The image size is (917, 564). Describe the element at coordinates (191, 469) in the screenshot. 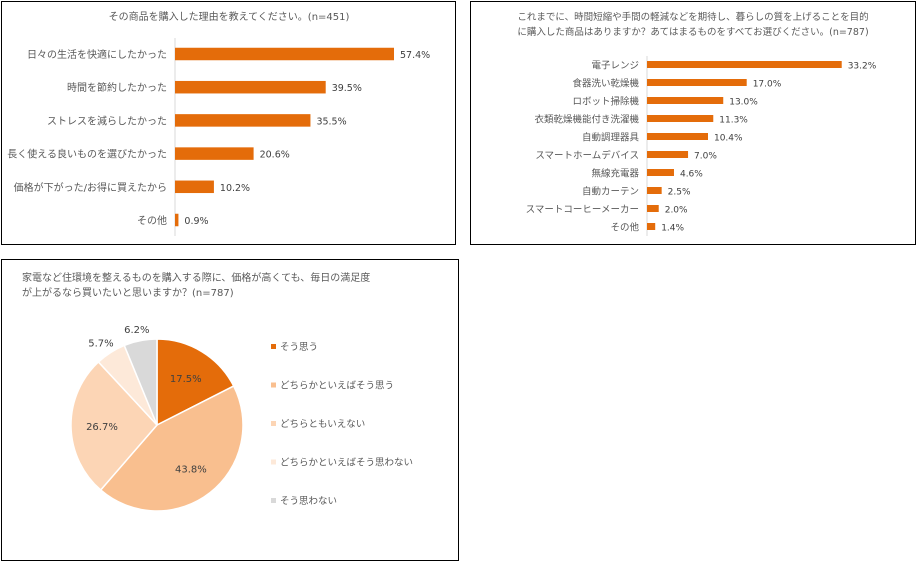

I see `slice-label: 43.8%` at that location.